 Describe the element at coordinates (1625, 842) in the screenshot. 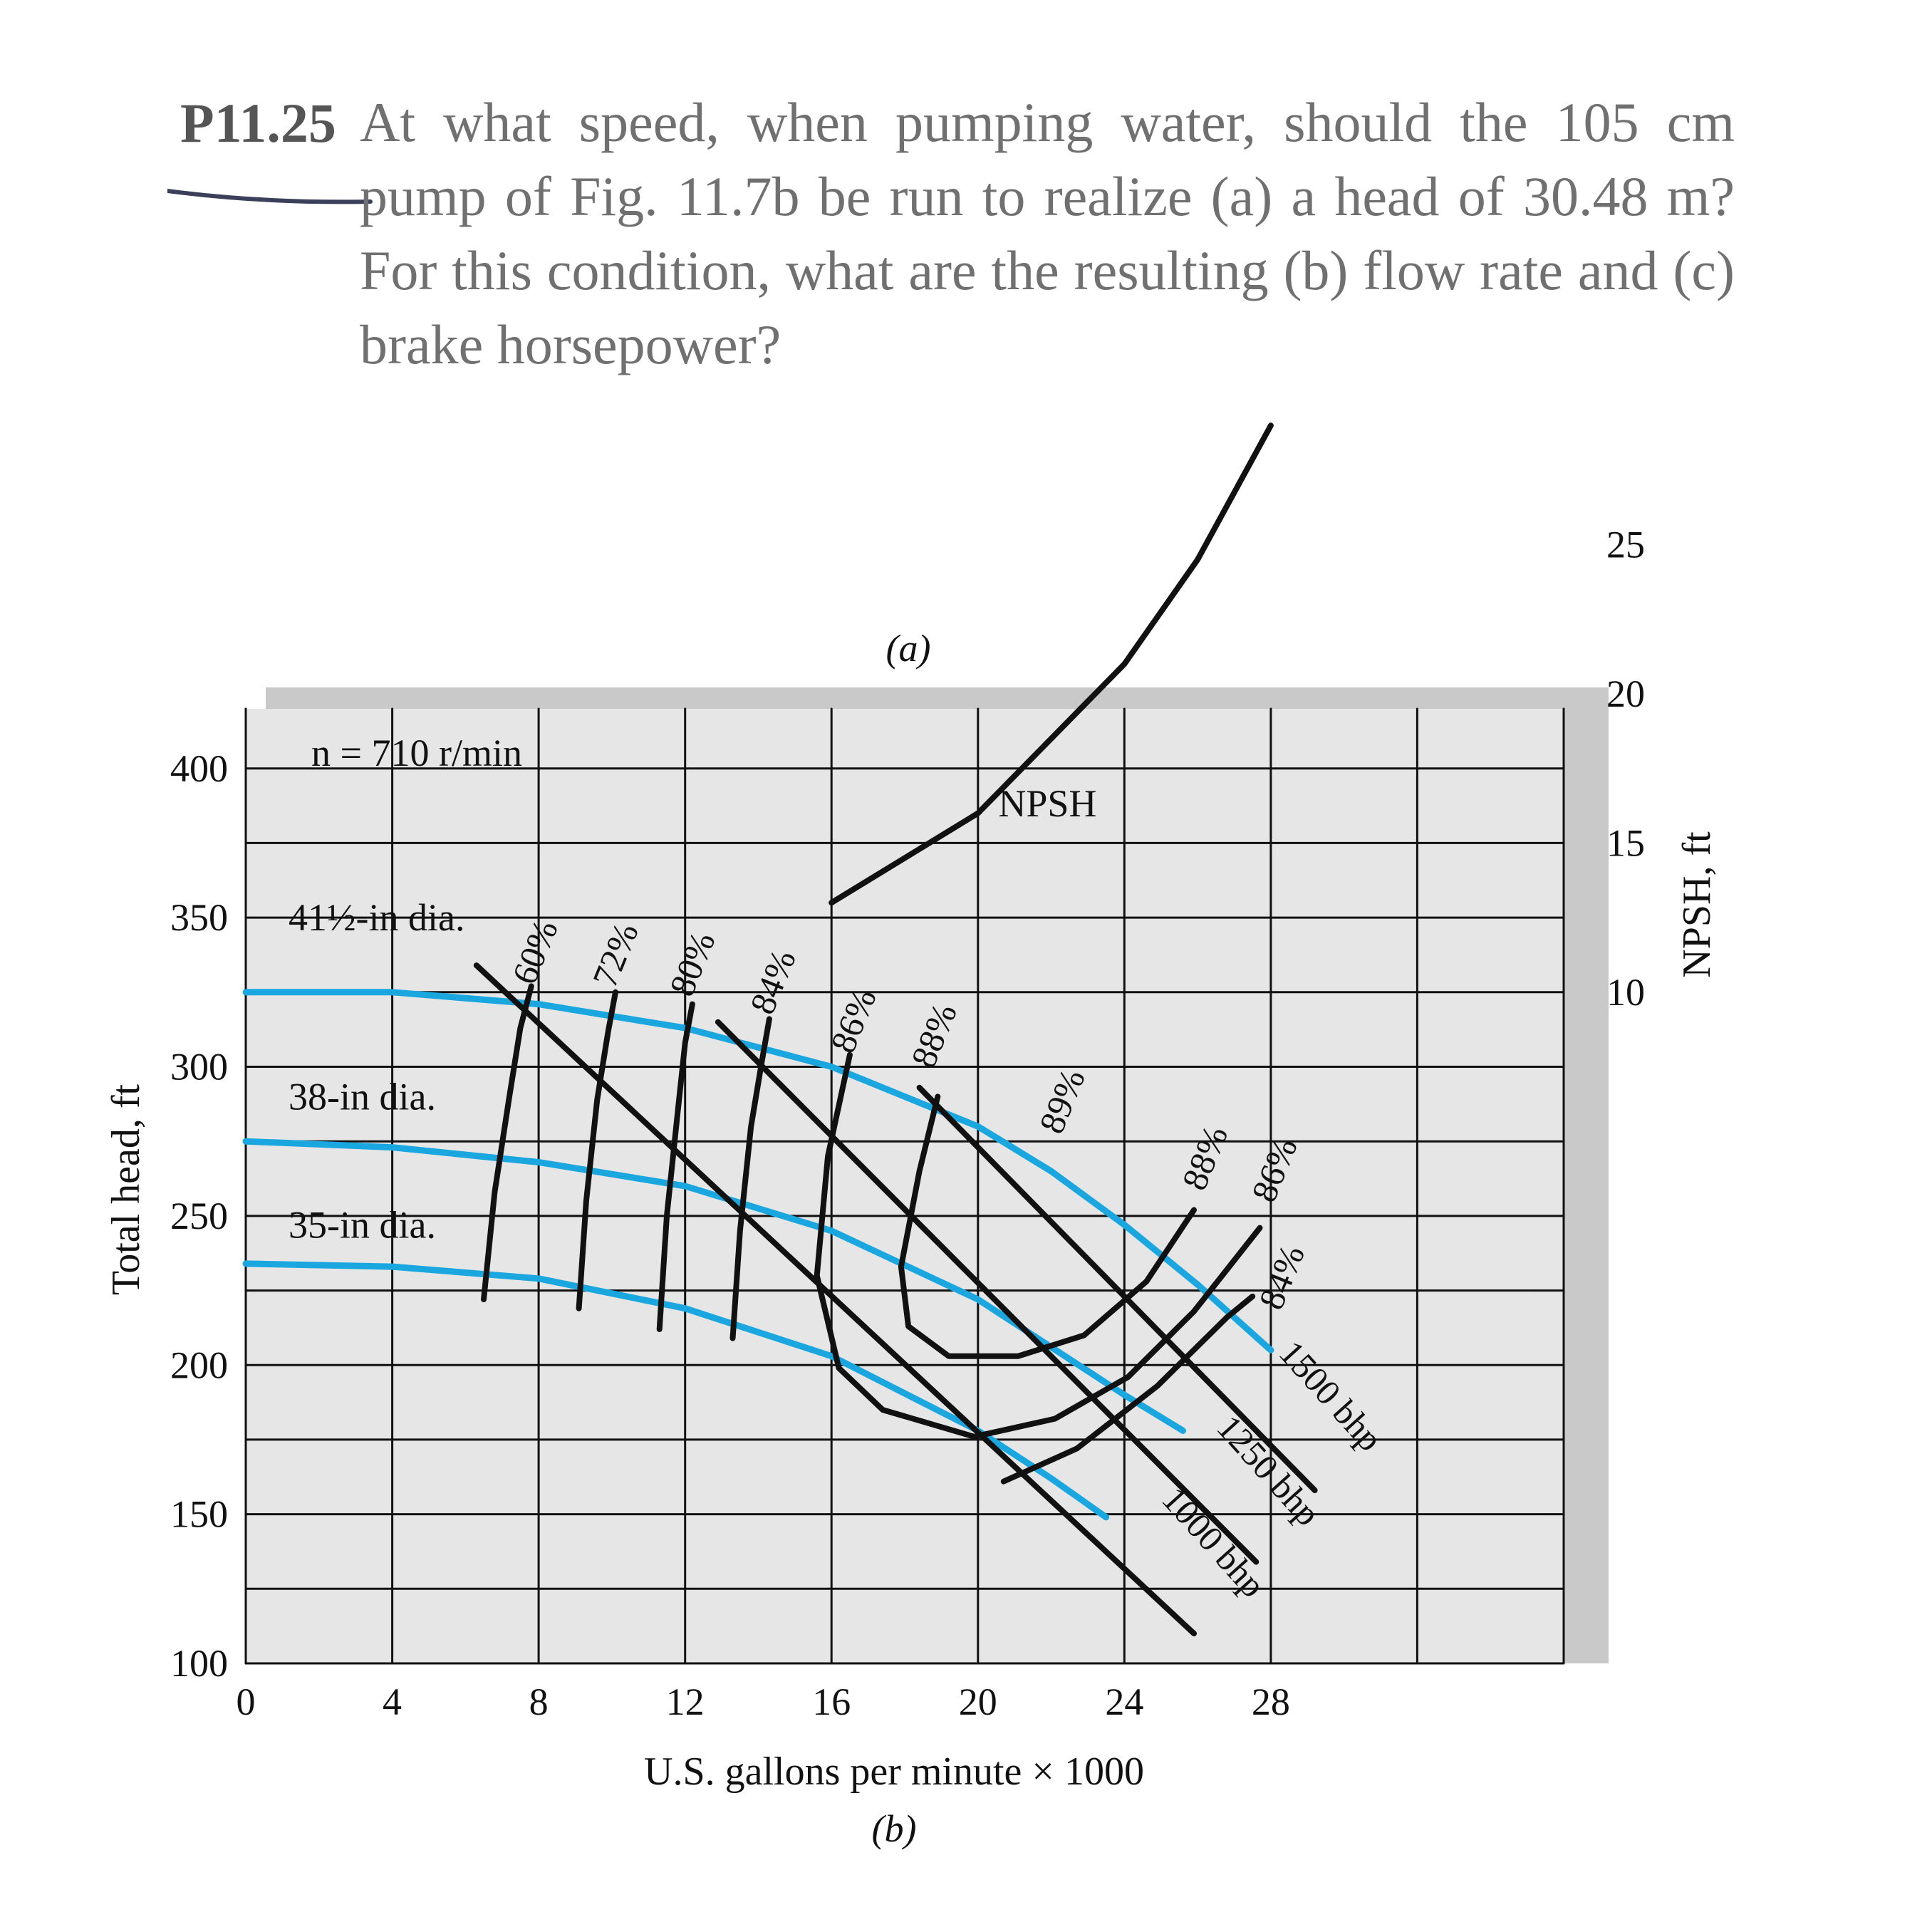

I see `y2-tick-label: 15` at that location.